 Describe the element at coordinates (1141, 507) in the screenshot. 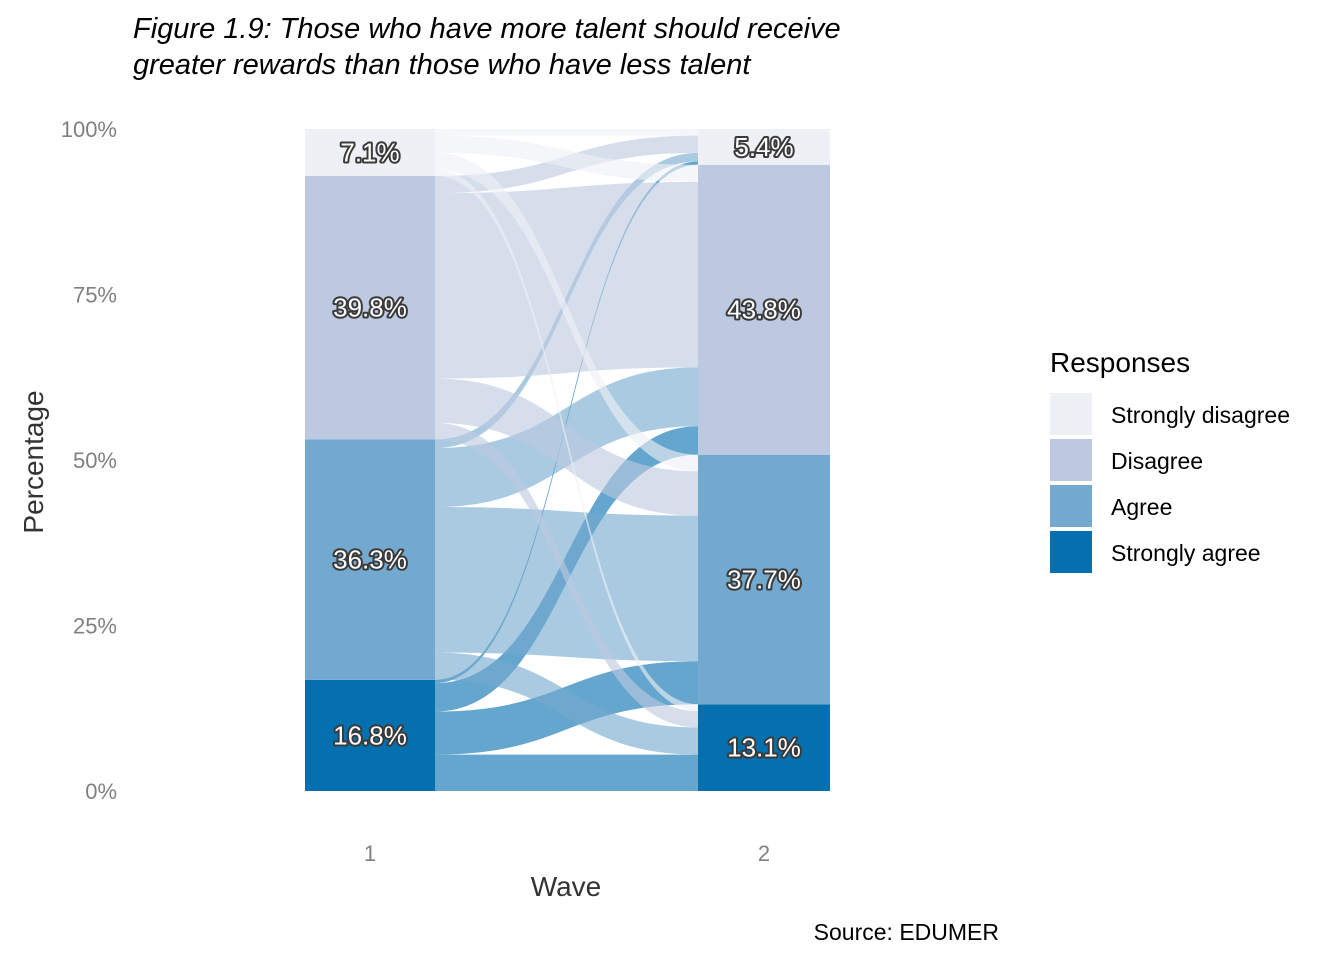

I see `legend-label-agree: Agree` at that location.